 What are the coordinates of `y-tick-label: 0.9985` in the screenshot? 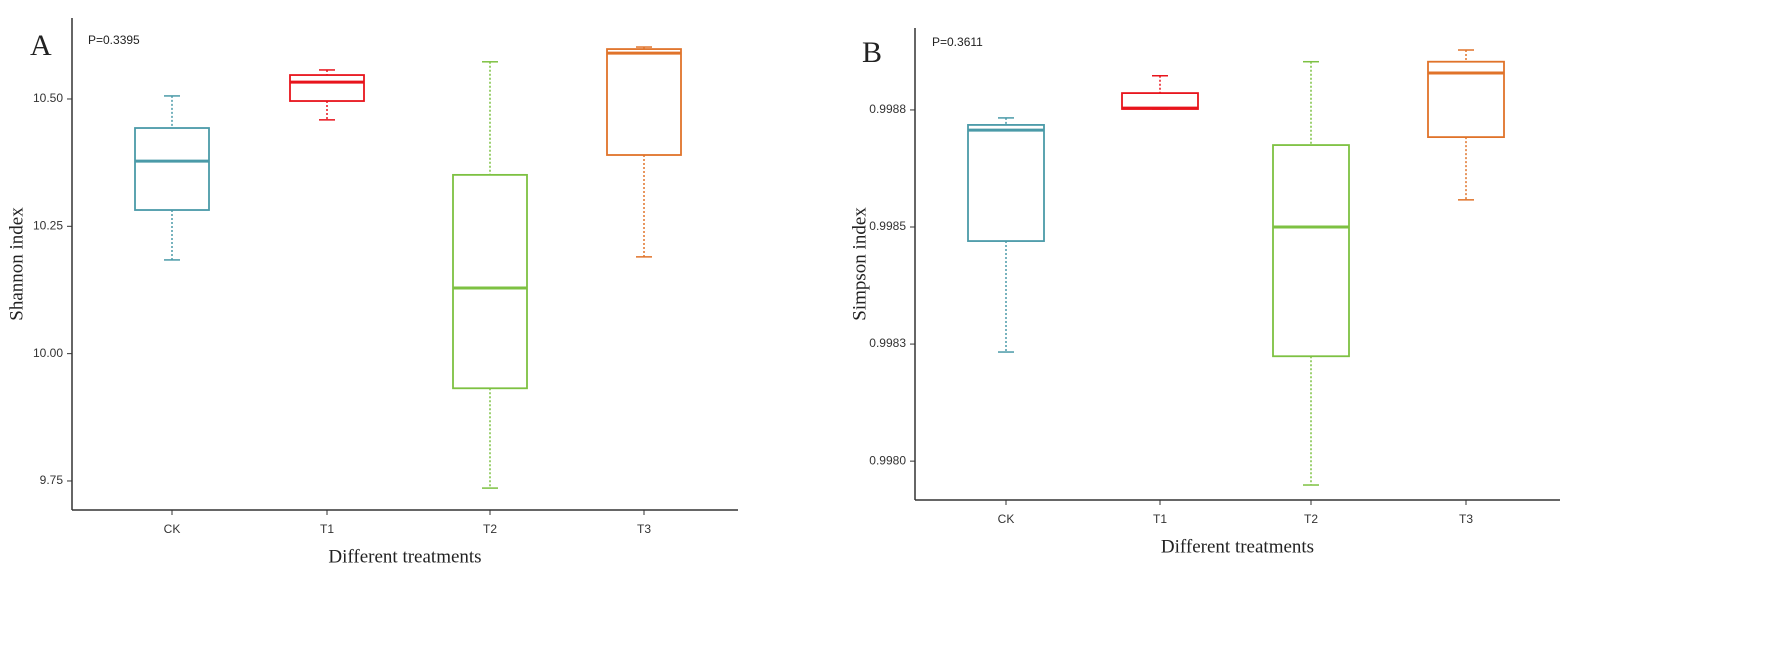 It's located at (887, 226).